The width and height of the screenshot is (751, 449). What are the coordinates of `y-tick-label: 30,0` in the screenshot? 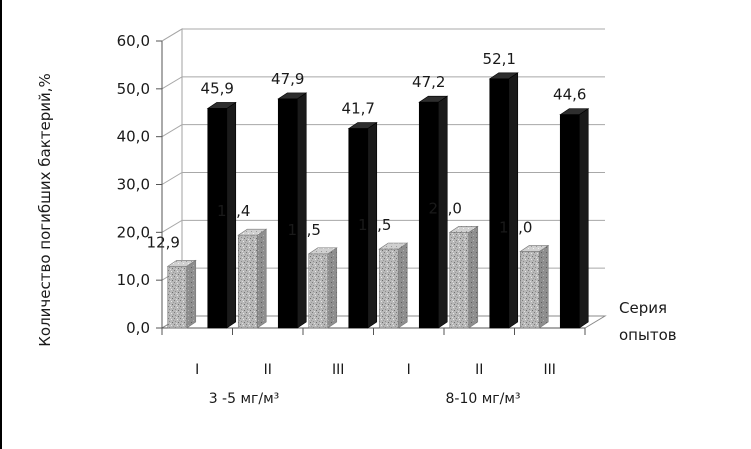 It's located at (133, 185).